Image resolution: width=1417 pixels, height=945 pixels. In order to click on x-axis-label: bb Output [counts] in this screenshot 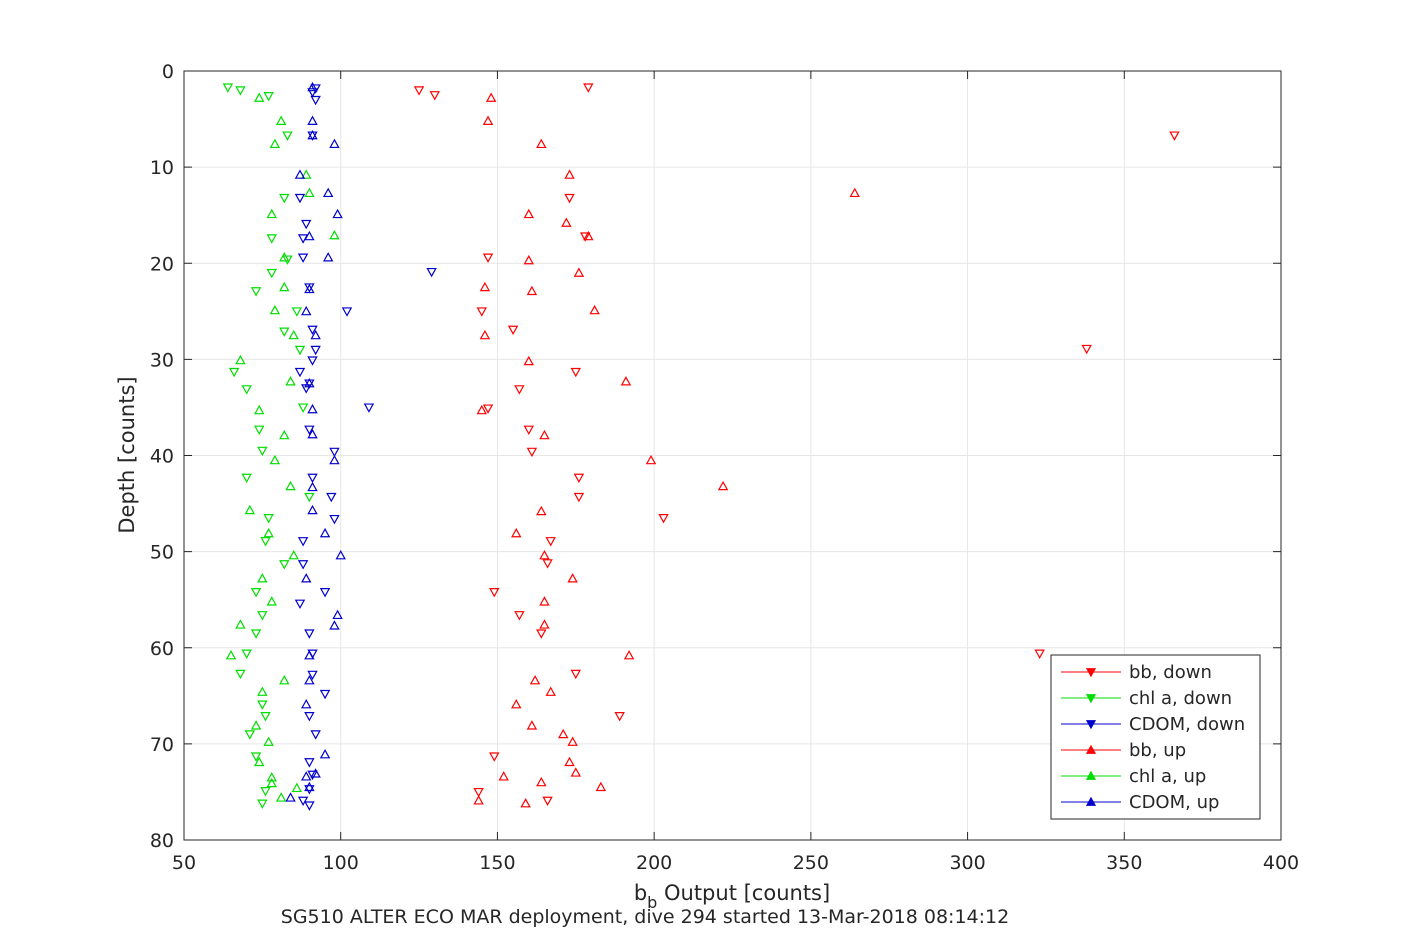, I will do `click(732, 896)`.